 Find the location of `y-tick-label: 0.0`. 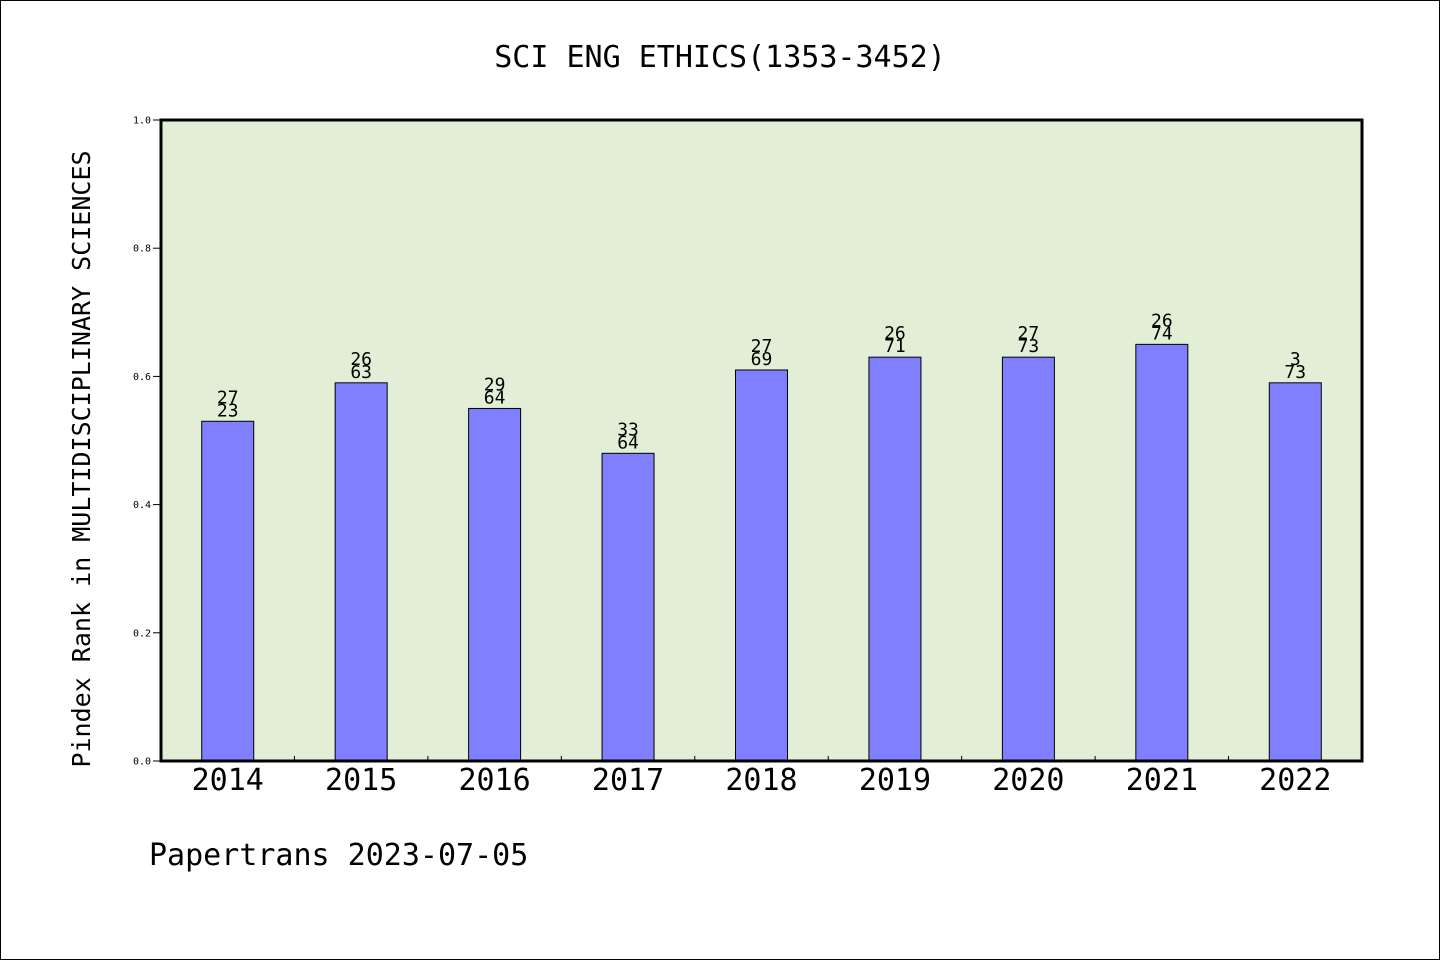

y-tick-label: 0.0 is located at coordinates (142, 762).